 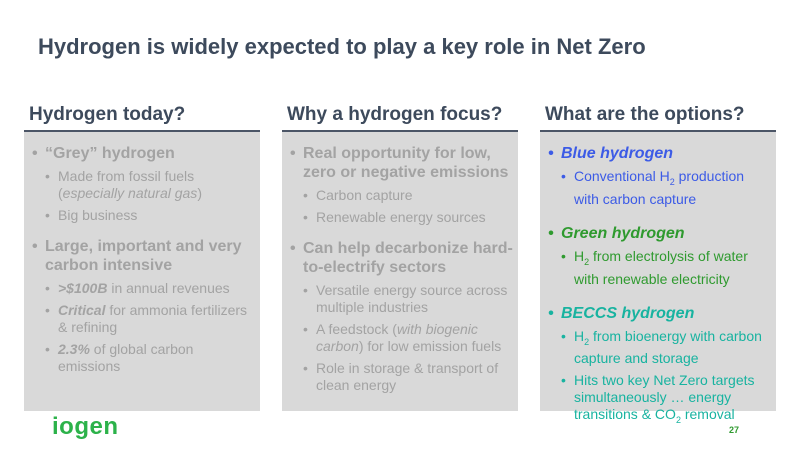 What do you see at coordinates (402, 217) in the screenshot?
I see `sub-bullet: Renewable energy sources` at bounding box center [402, 217].